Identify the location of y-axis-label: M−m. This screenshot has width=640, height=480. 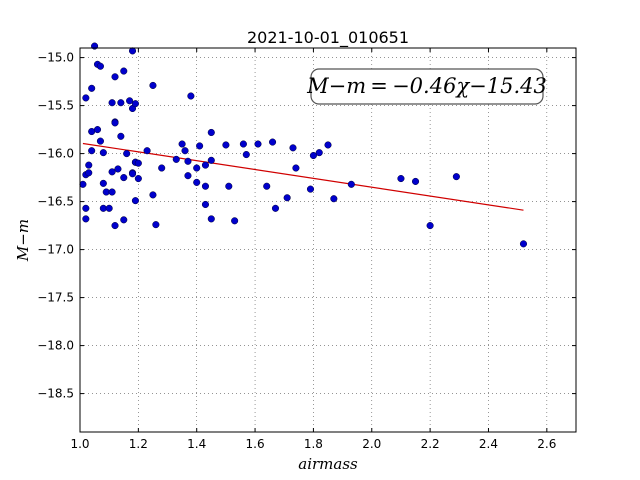
(23, 240).